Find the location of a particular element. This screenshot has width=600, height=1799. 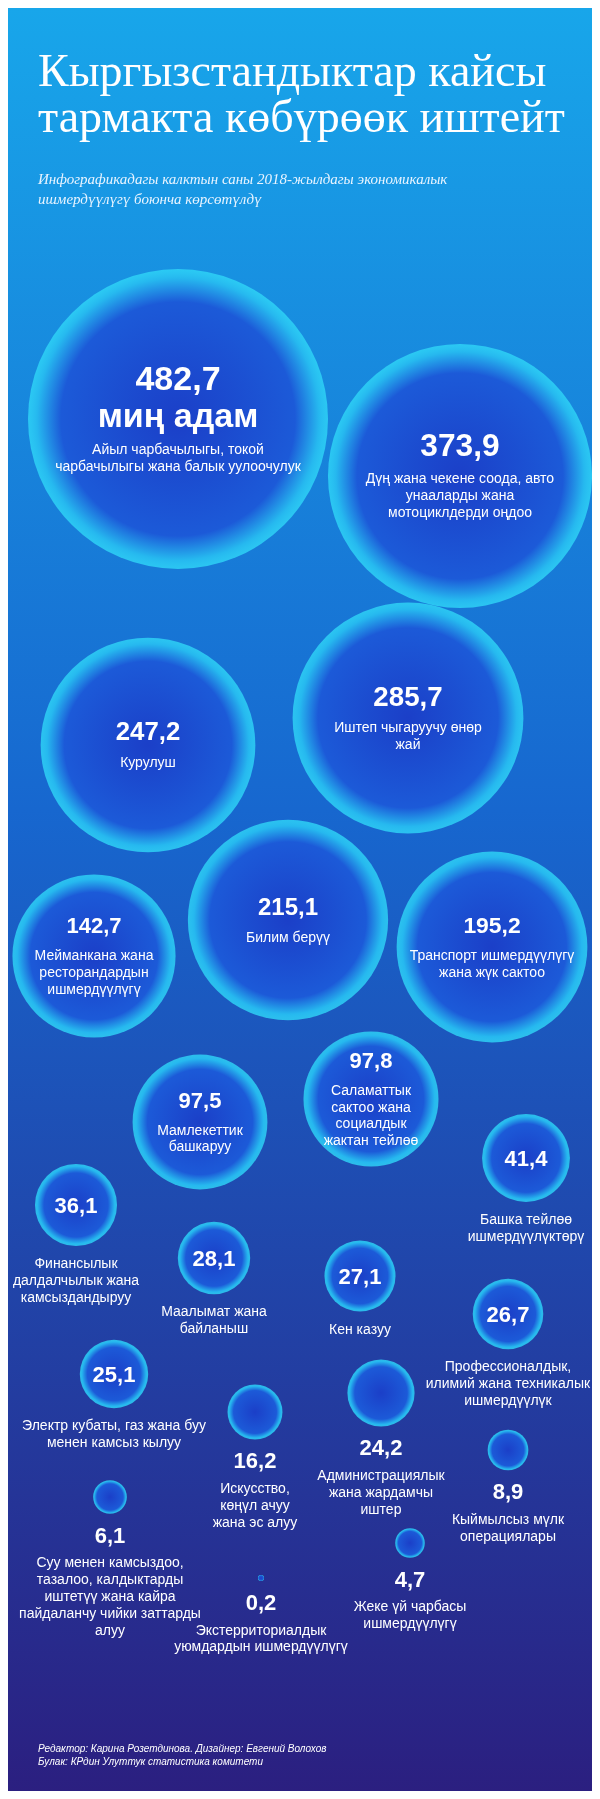

text: Инфографикадагы калктын саны 2018-жылдагы экономикалык ишмердүүлүгү боюнча көрсөтүлдү is located at coordinates (243, 189).